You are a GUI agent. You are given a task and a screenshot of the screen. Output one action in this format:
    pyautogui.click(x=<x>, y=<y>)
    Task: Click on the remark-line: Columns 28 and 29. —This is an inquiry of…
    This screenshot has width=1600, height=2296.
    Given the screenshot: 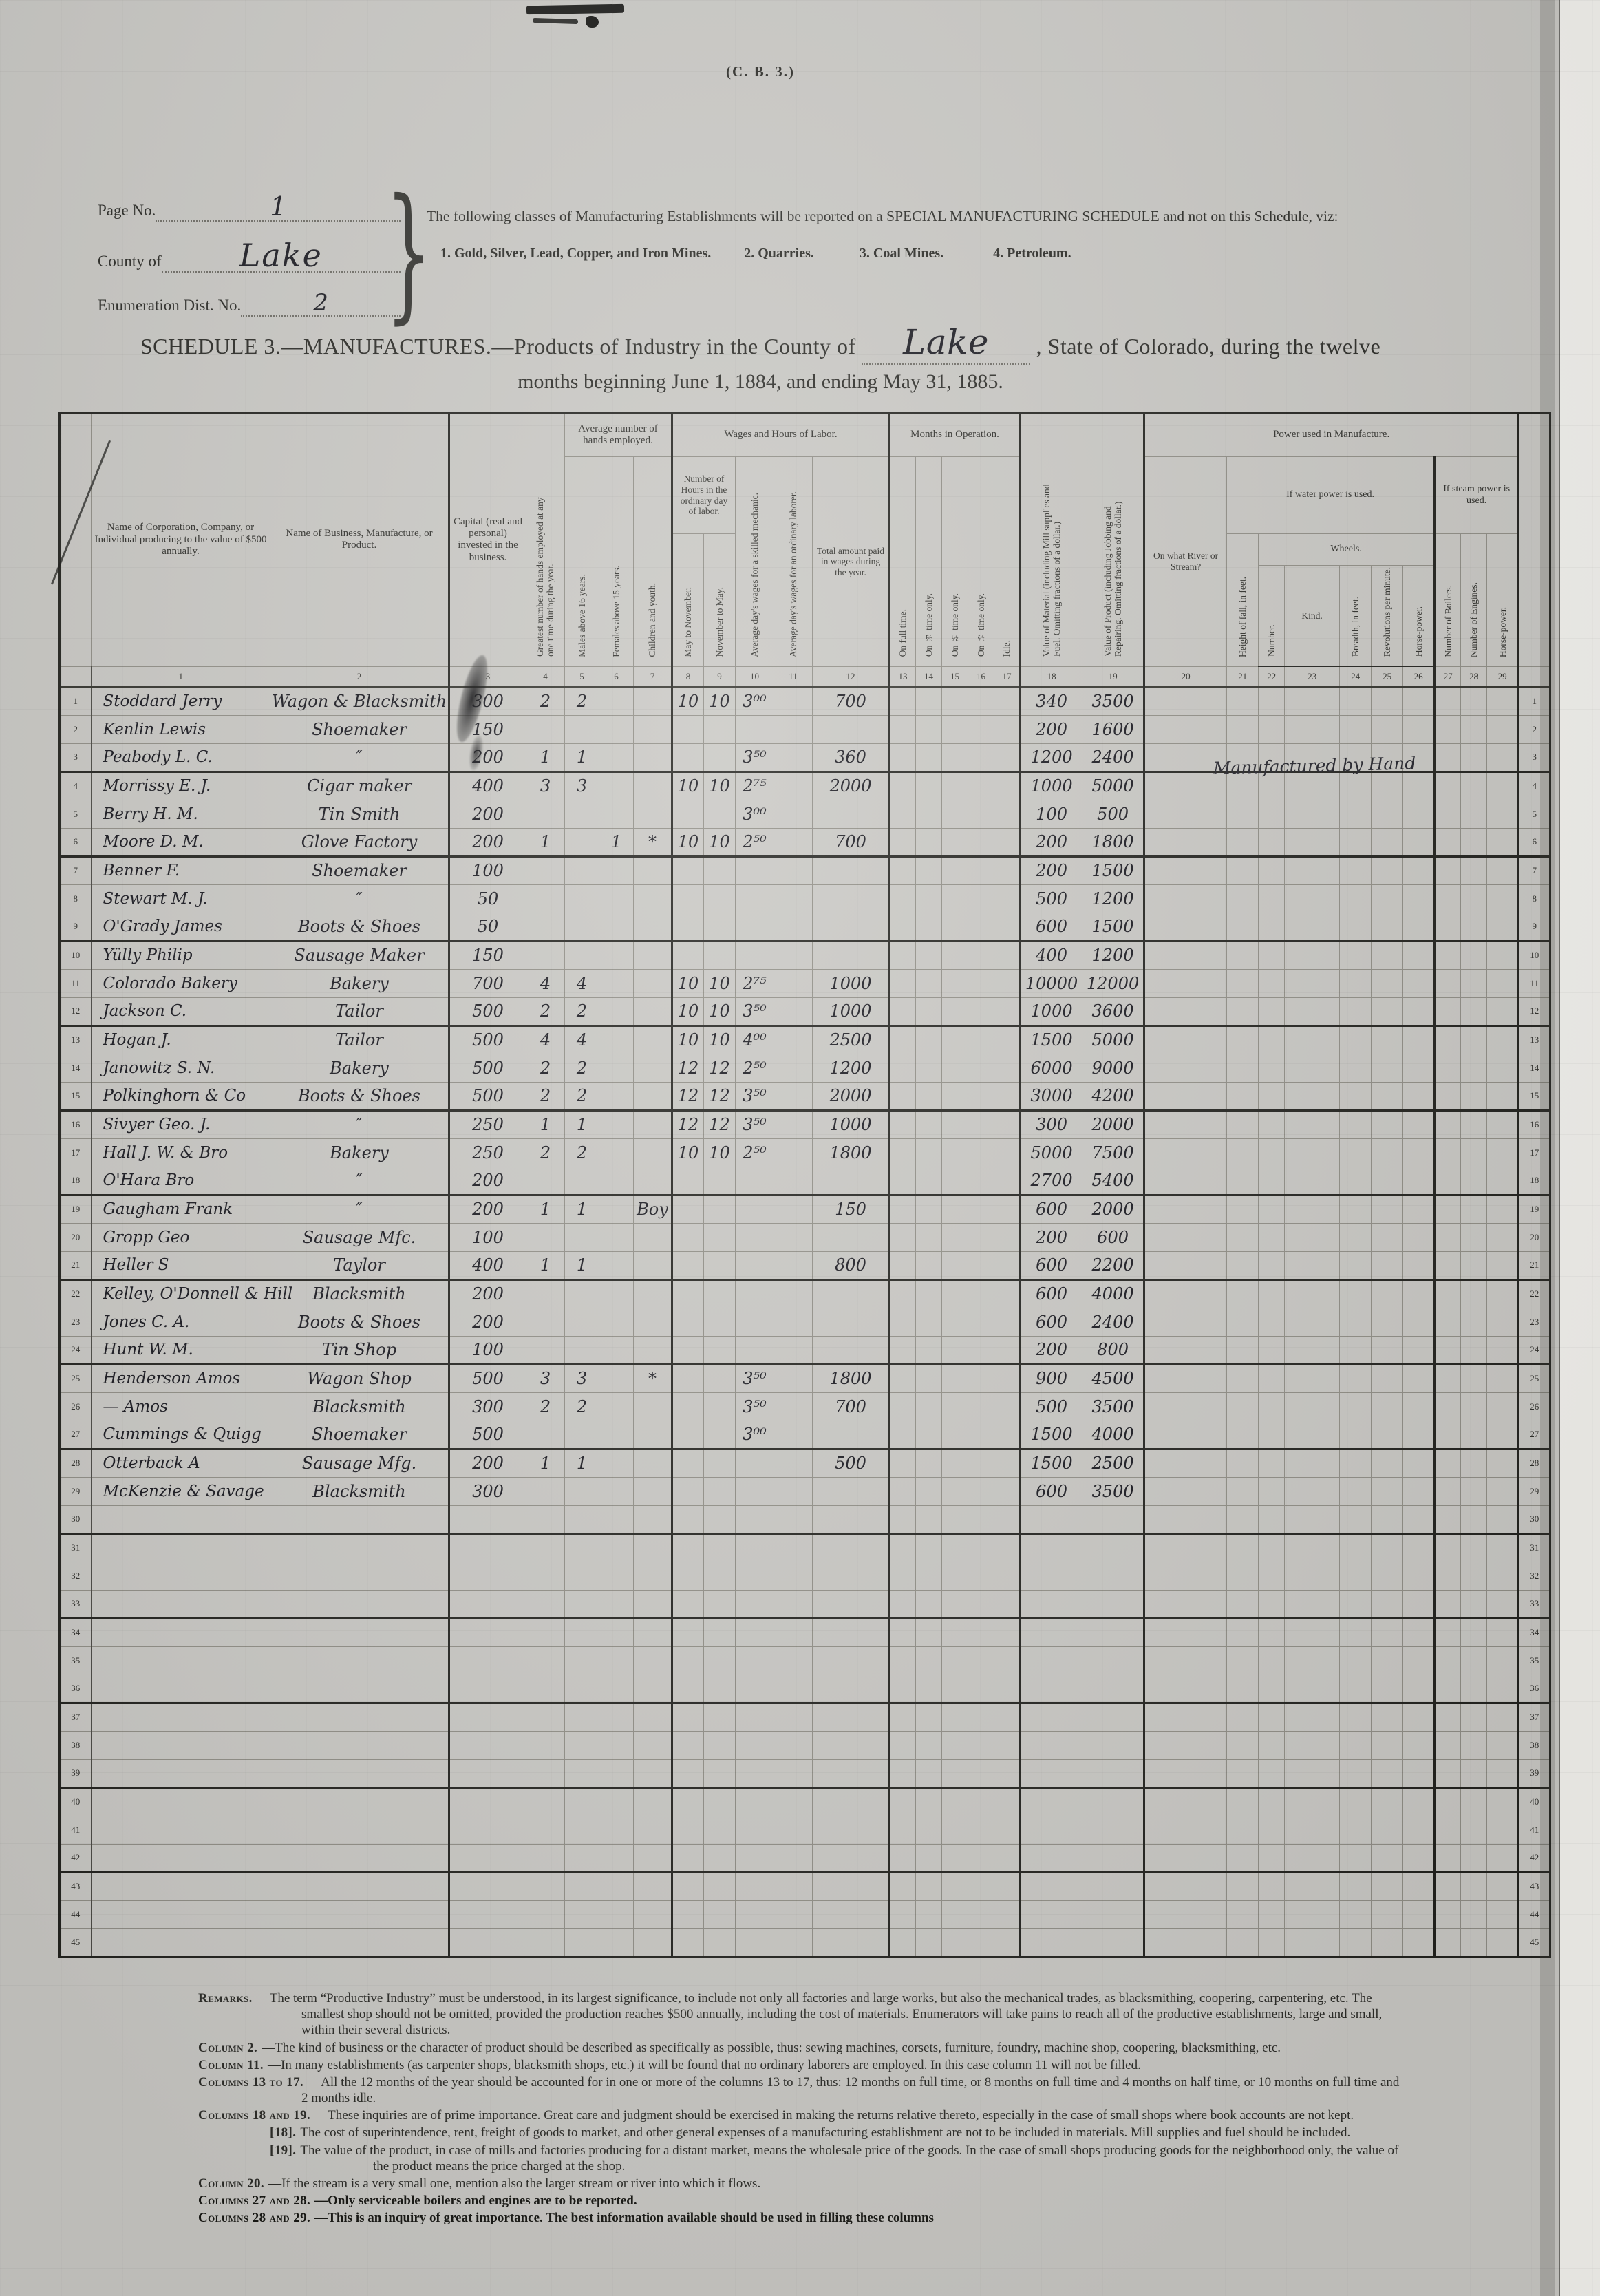 What is the action you would take?
    pyautogui.click(x=801, y=2218)
    